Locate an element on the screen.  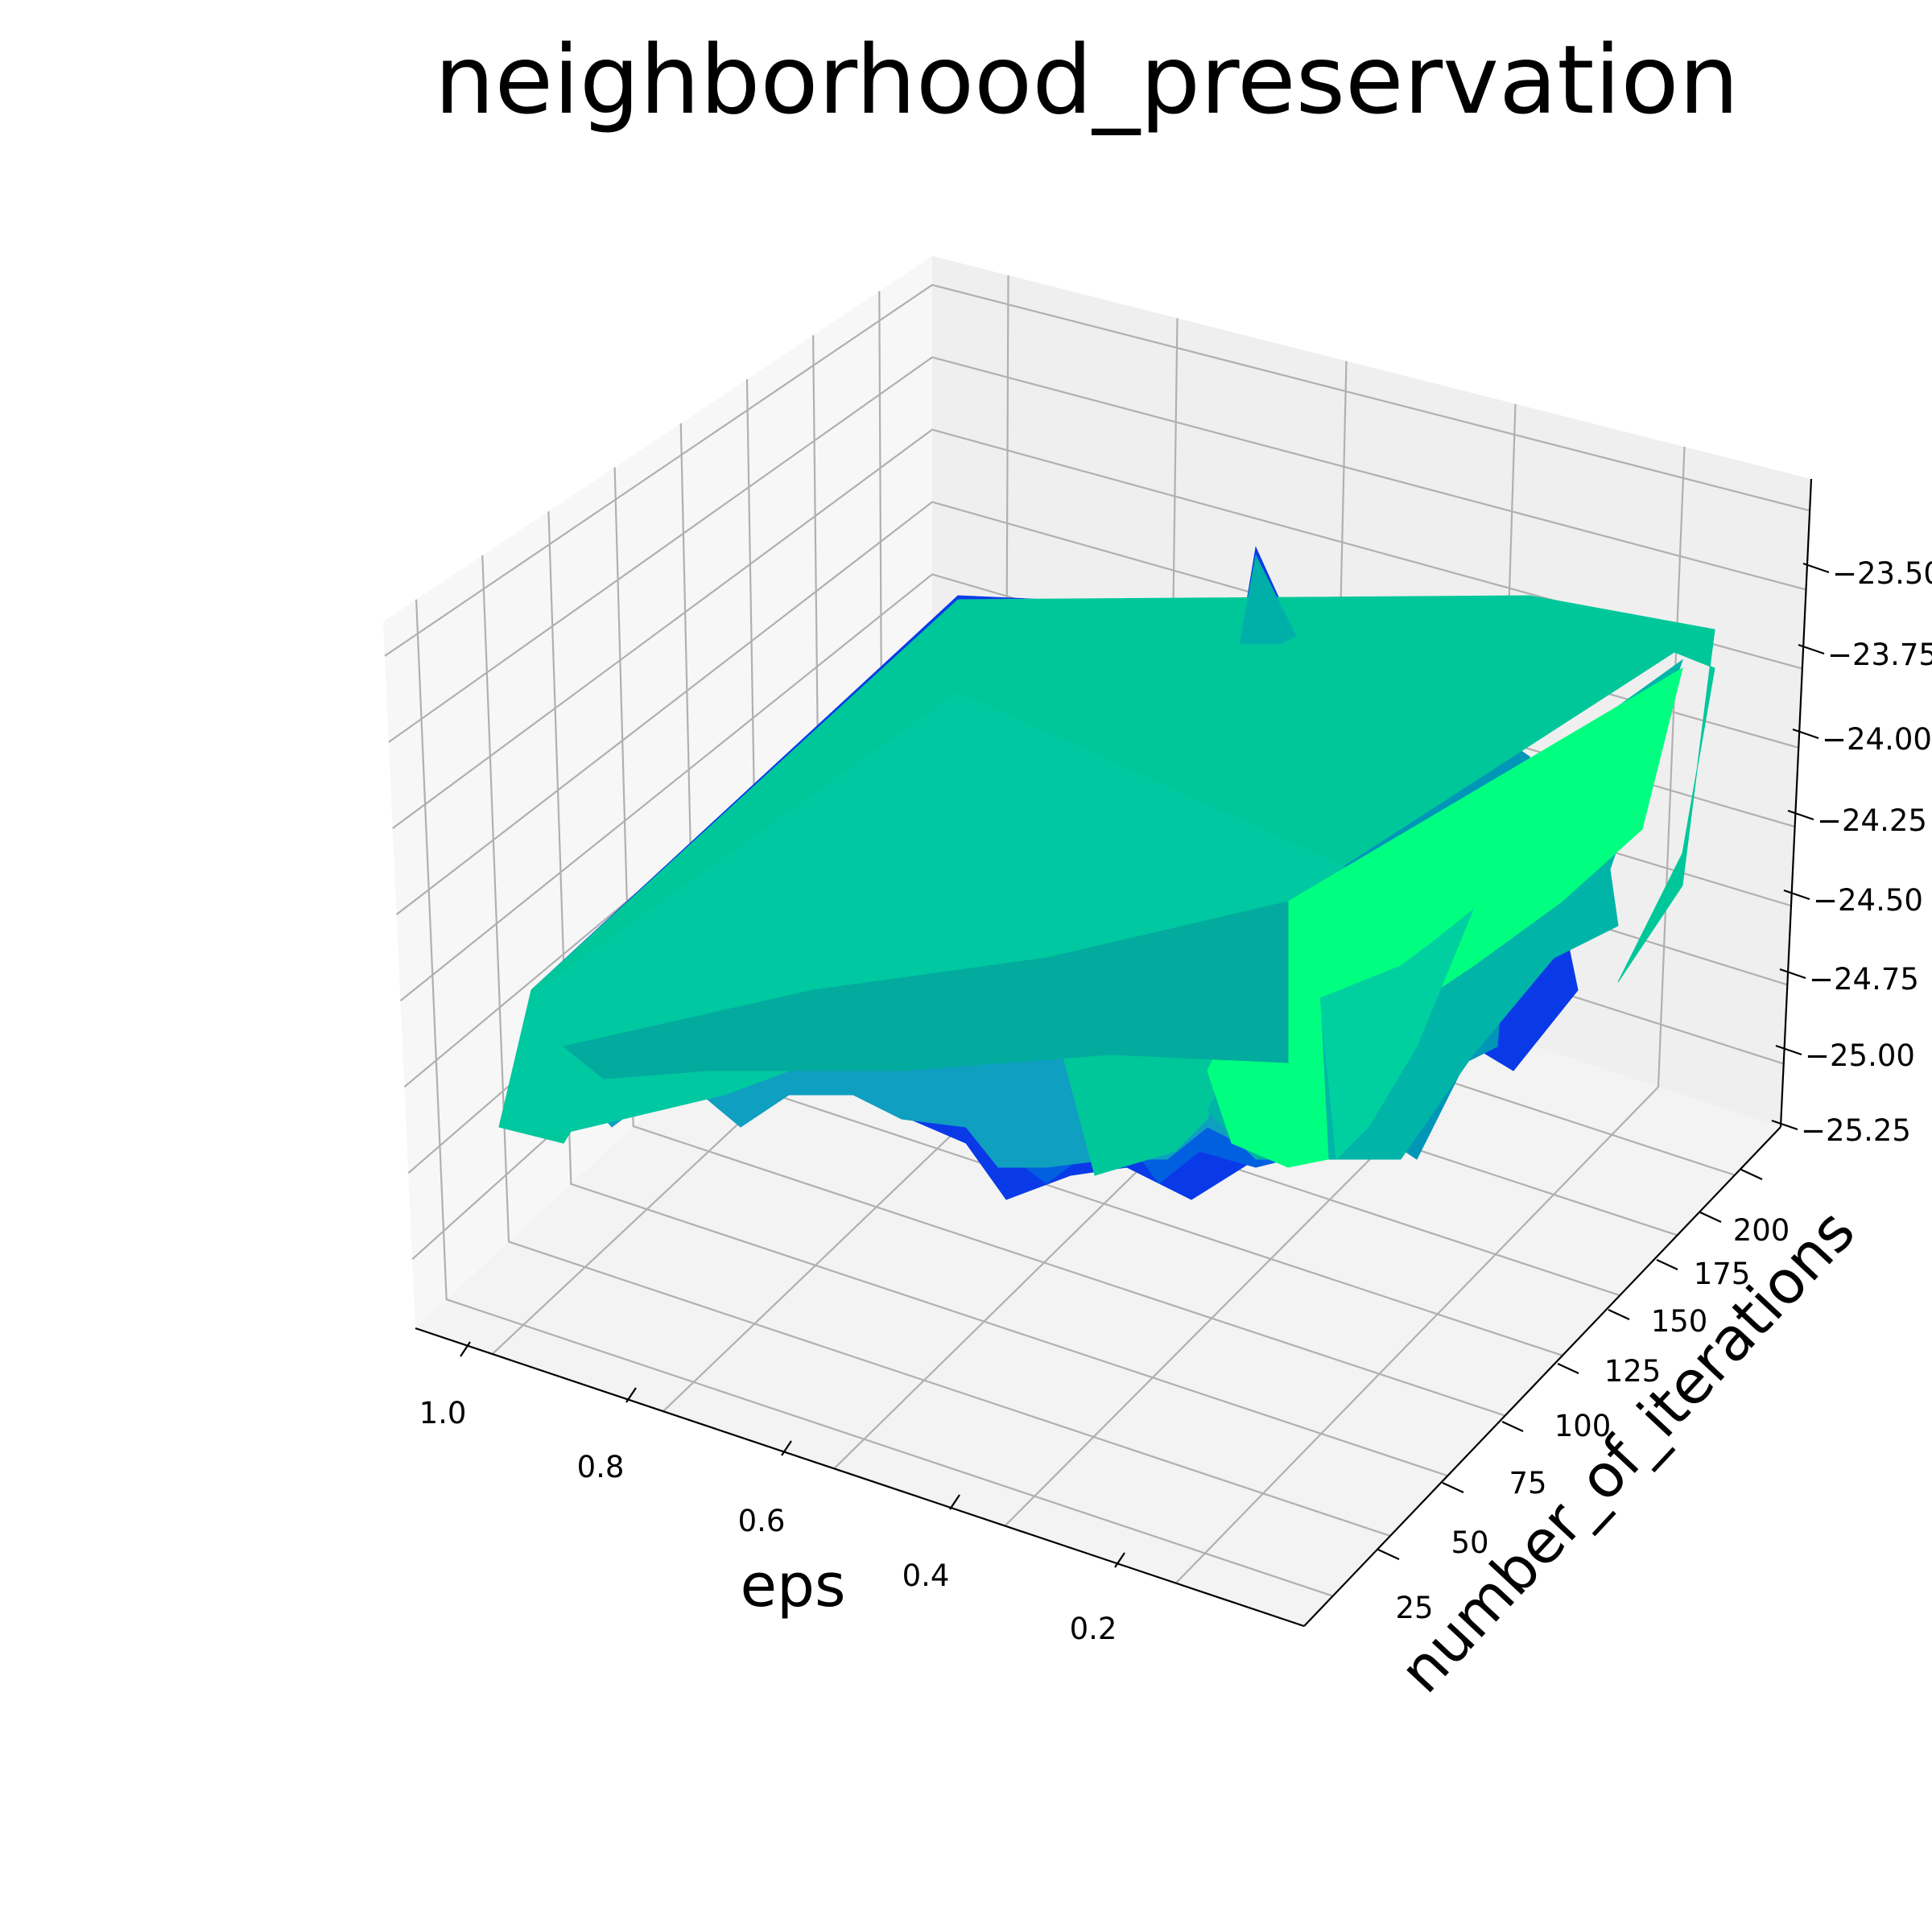
z-tick-label: −23.50 is located at coordinates (1882, 573).